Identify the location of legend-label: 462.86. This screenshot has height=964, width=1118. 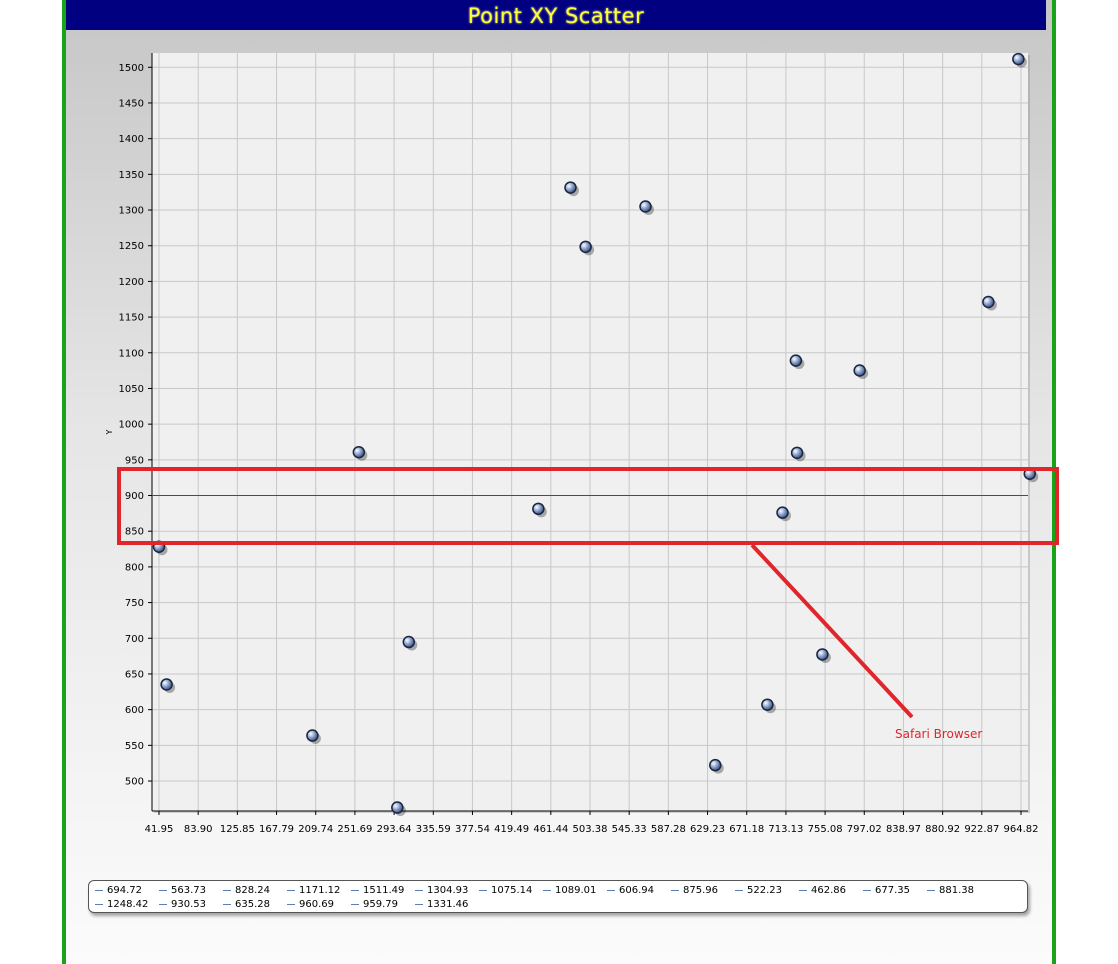
(828, 890).